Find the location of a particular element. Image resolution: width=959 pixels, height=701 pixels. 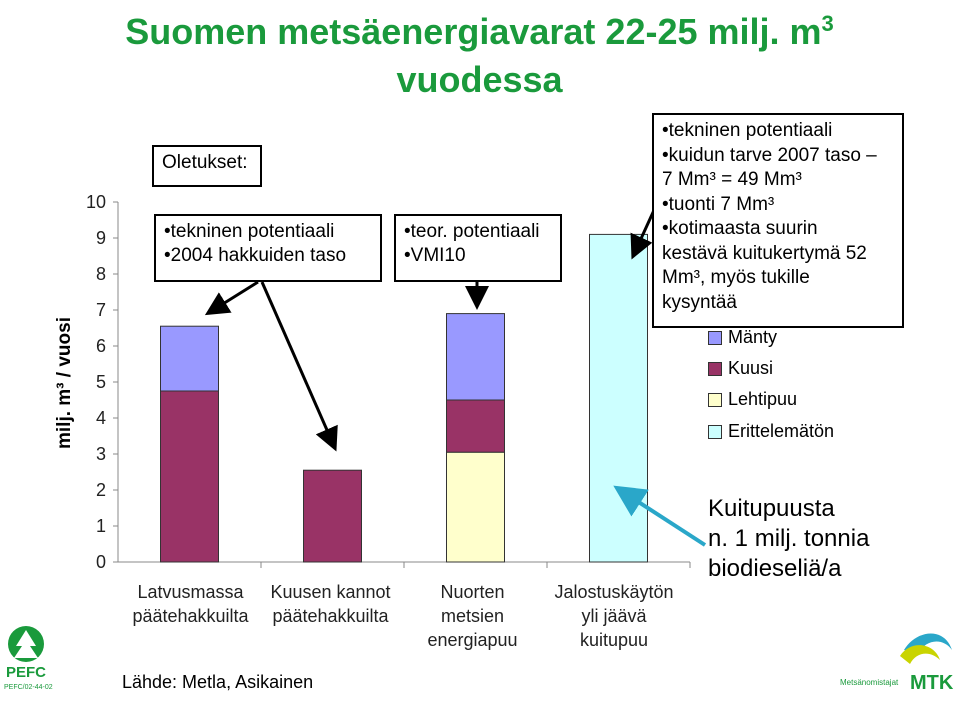

y-tick-label: 2 is located at coordinates (101, 490).